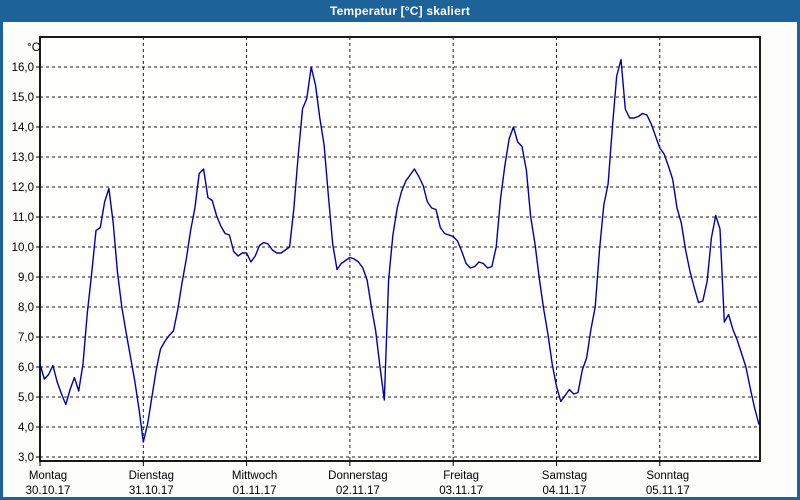 The height and width of the screenshot is (500, 800). Describe the element at coordinates (667, 476) in the screenshot. I see `x-axis-day-label: Sonntag` at that location.